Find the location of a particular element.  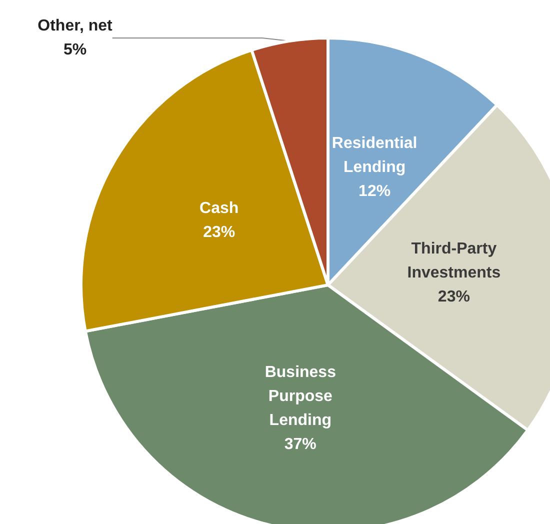

data-label: 37% is located at coordinates (300, 444).